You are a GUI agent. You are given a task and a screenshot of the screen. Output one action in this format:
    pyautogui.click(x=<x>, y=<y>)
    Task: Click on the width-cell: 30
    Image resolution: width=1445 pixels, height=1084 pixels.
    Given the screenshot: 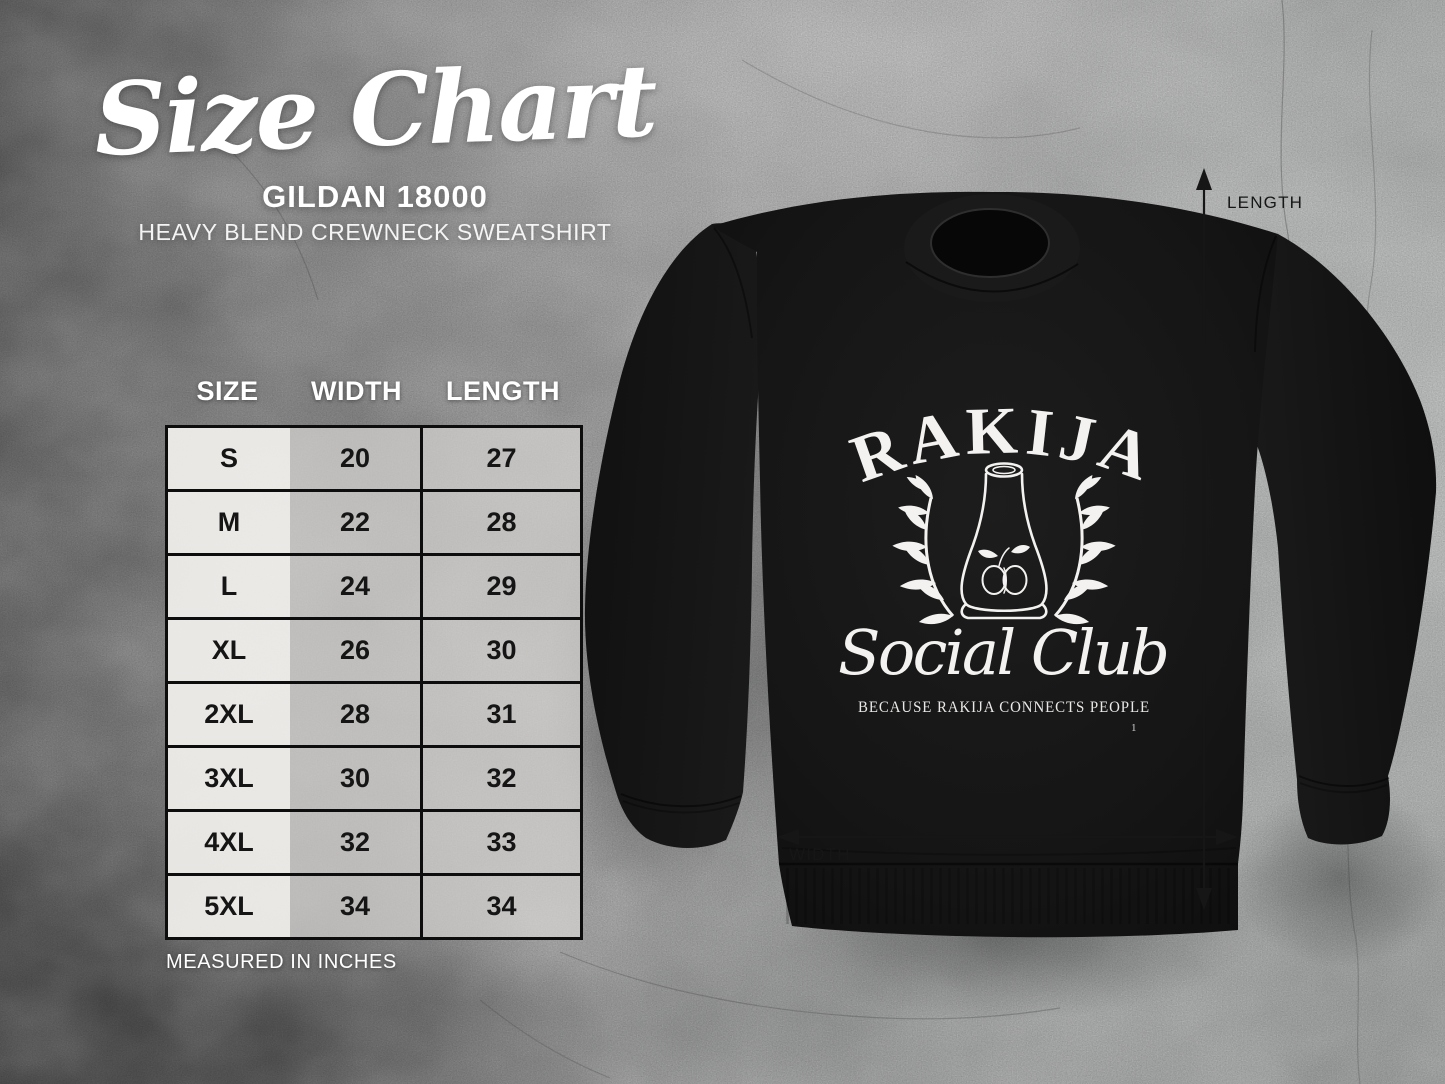 What is the action you would take?
    pyautogui.click(x=355, y=778)
    